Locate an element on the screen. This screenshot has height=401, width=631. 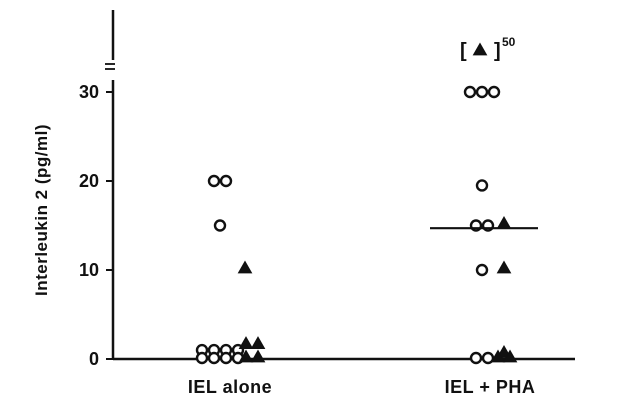
y-axis-label: Interleukin 2 (pg/ml) is located at coordinates (41, 210).